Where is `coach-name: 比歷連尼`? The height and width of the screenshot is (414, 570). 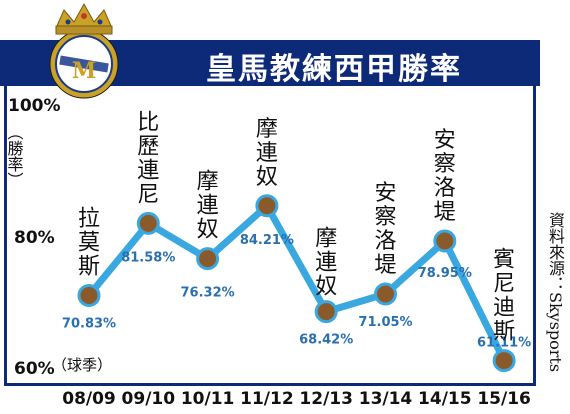
coach-name: 比歷連尼 is located at coordinates (148, 158).